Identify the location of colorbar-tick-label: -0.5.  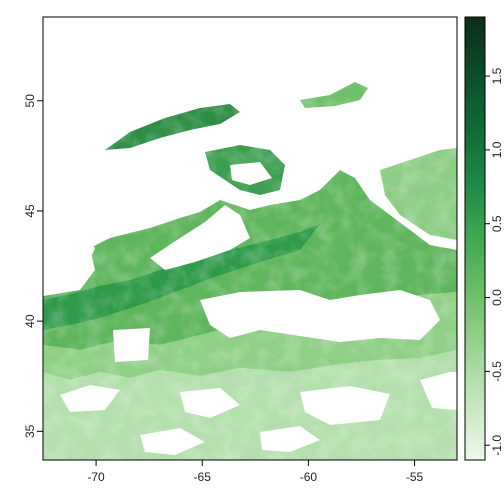
(497, 371).